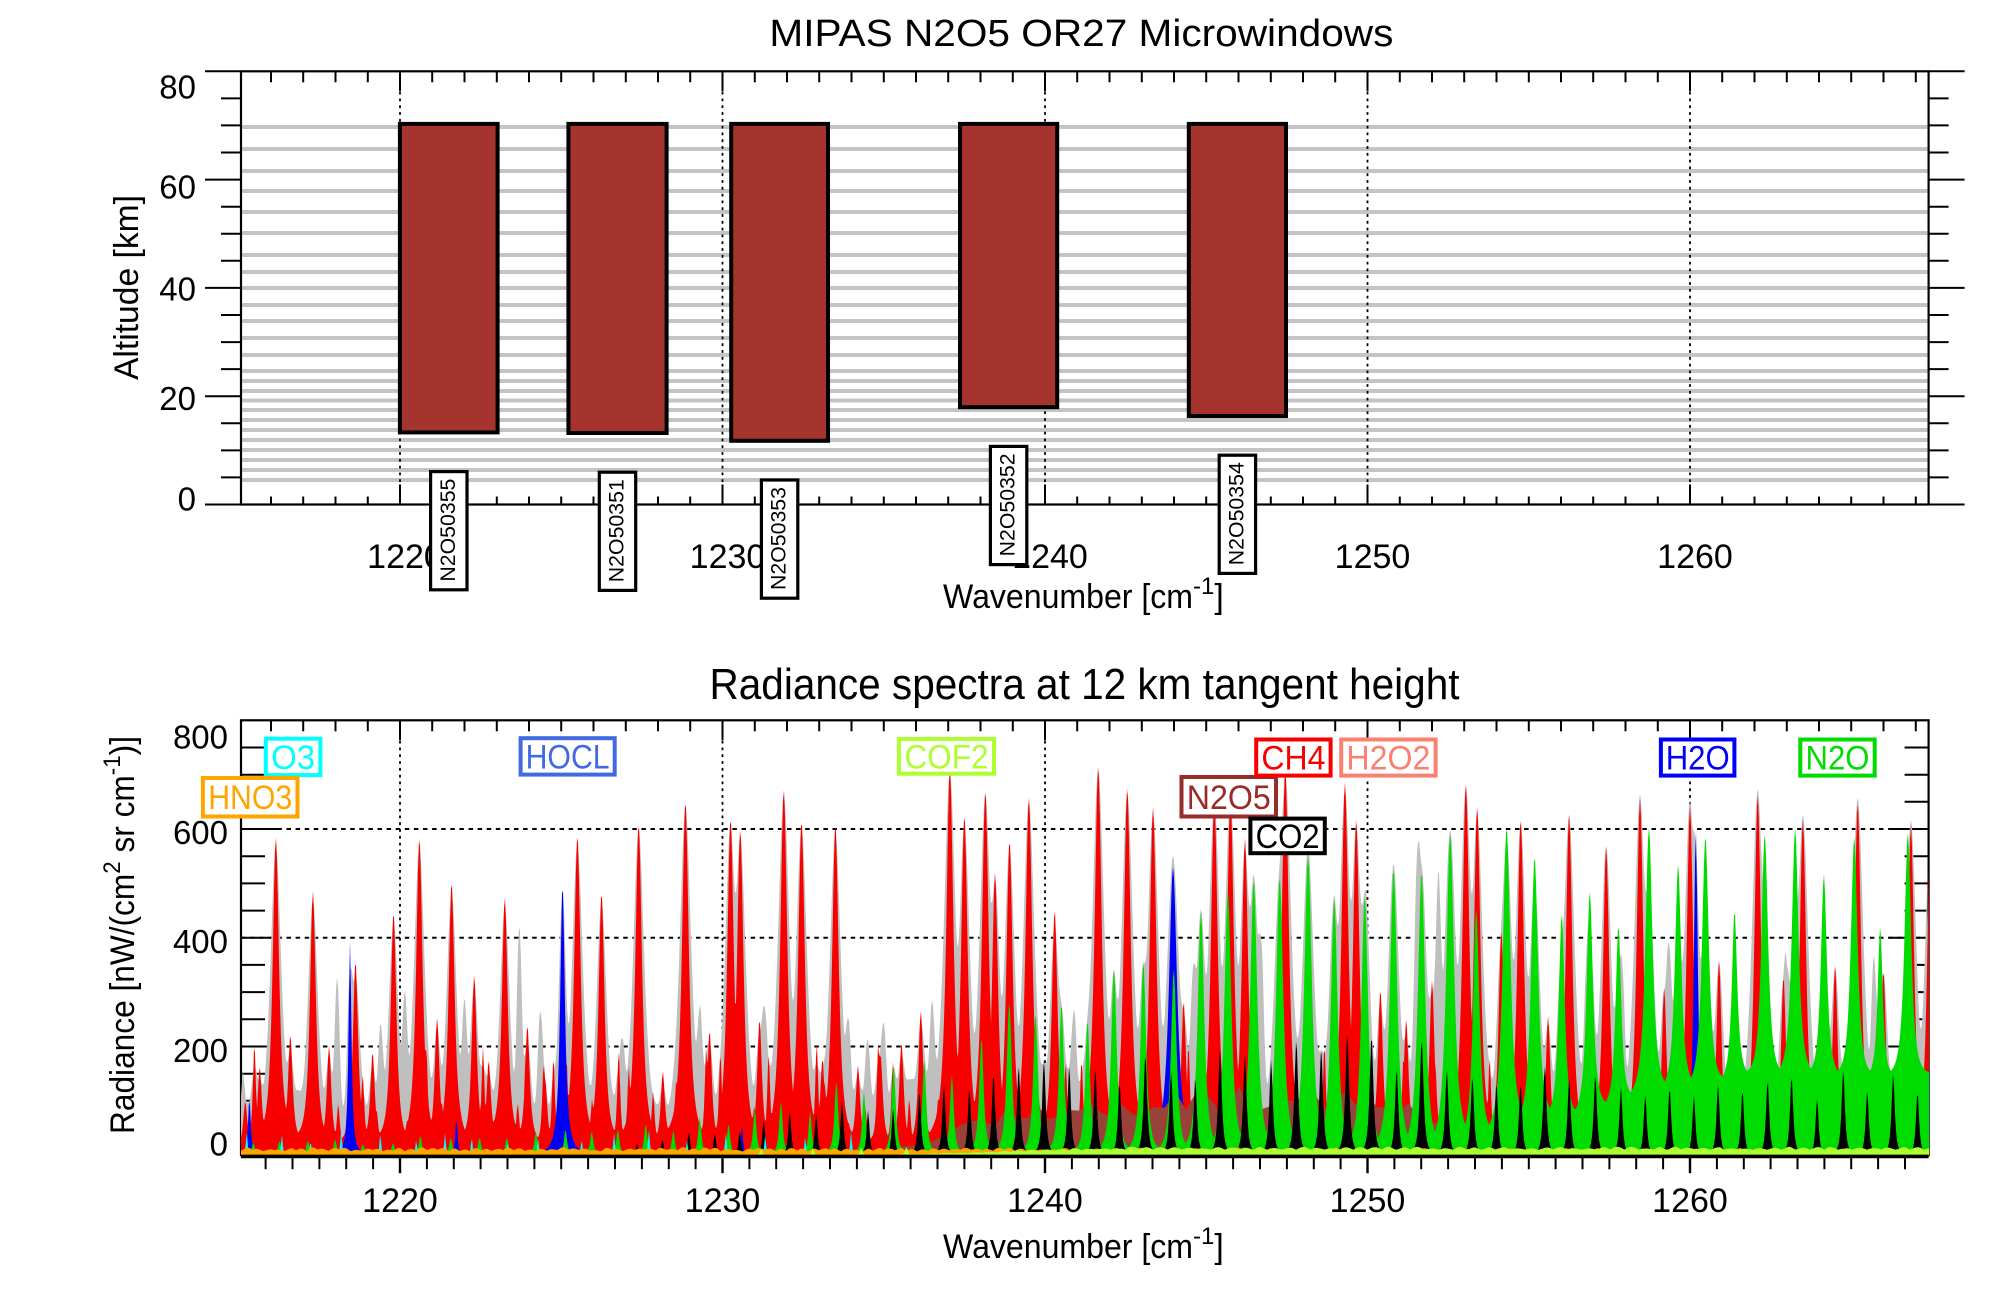 The width and height of the screenshot is (2000, 1300). What do you see at coordinates (1288, 837) in the screenshot?
I see `svg-text: CO2` at bounding box center [1288, 837].